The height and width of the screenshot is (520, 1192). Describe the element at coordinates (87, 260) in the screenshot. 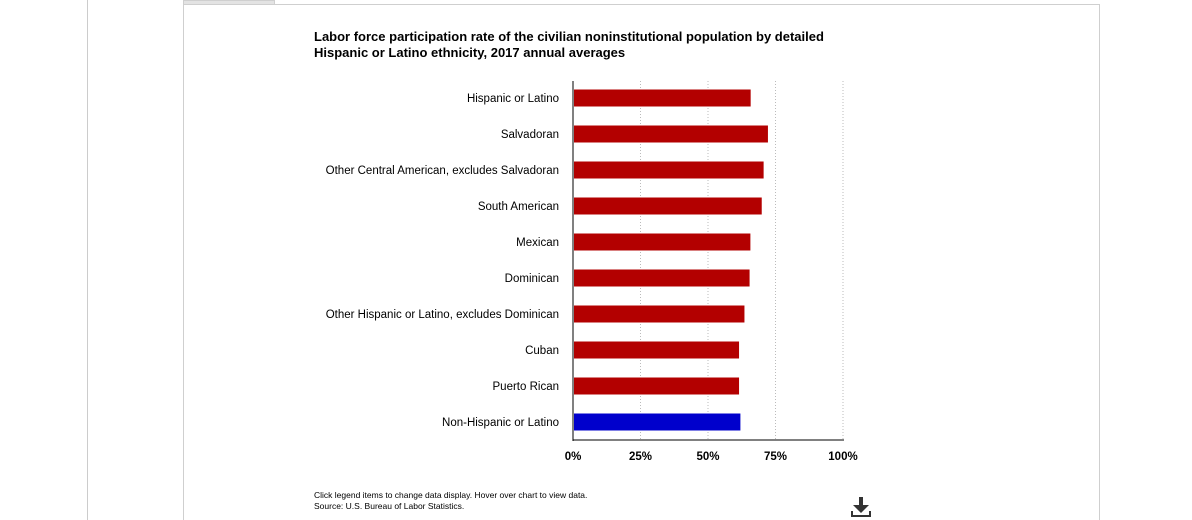

I see `left-divider` at that location.